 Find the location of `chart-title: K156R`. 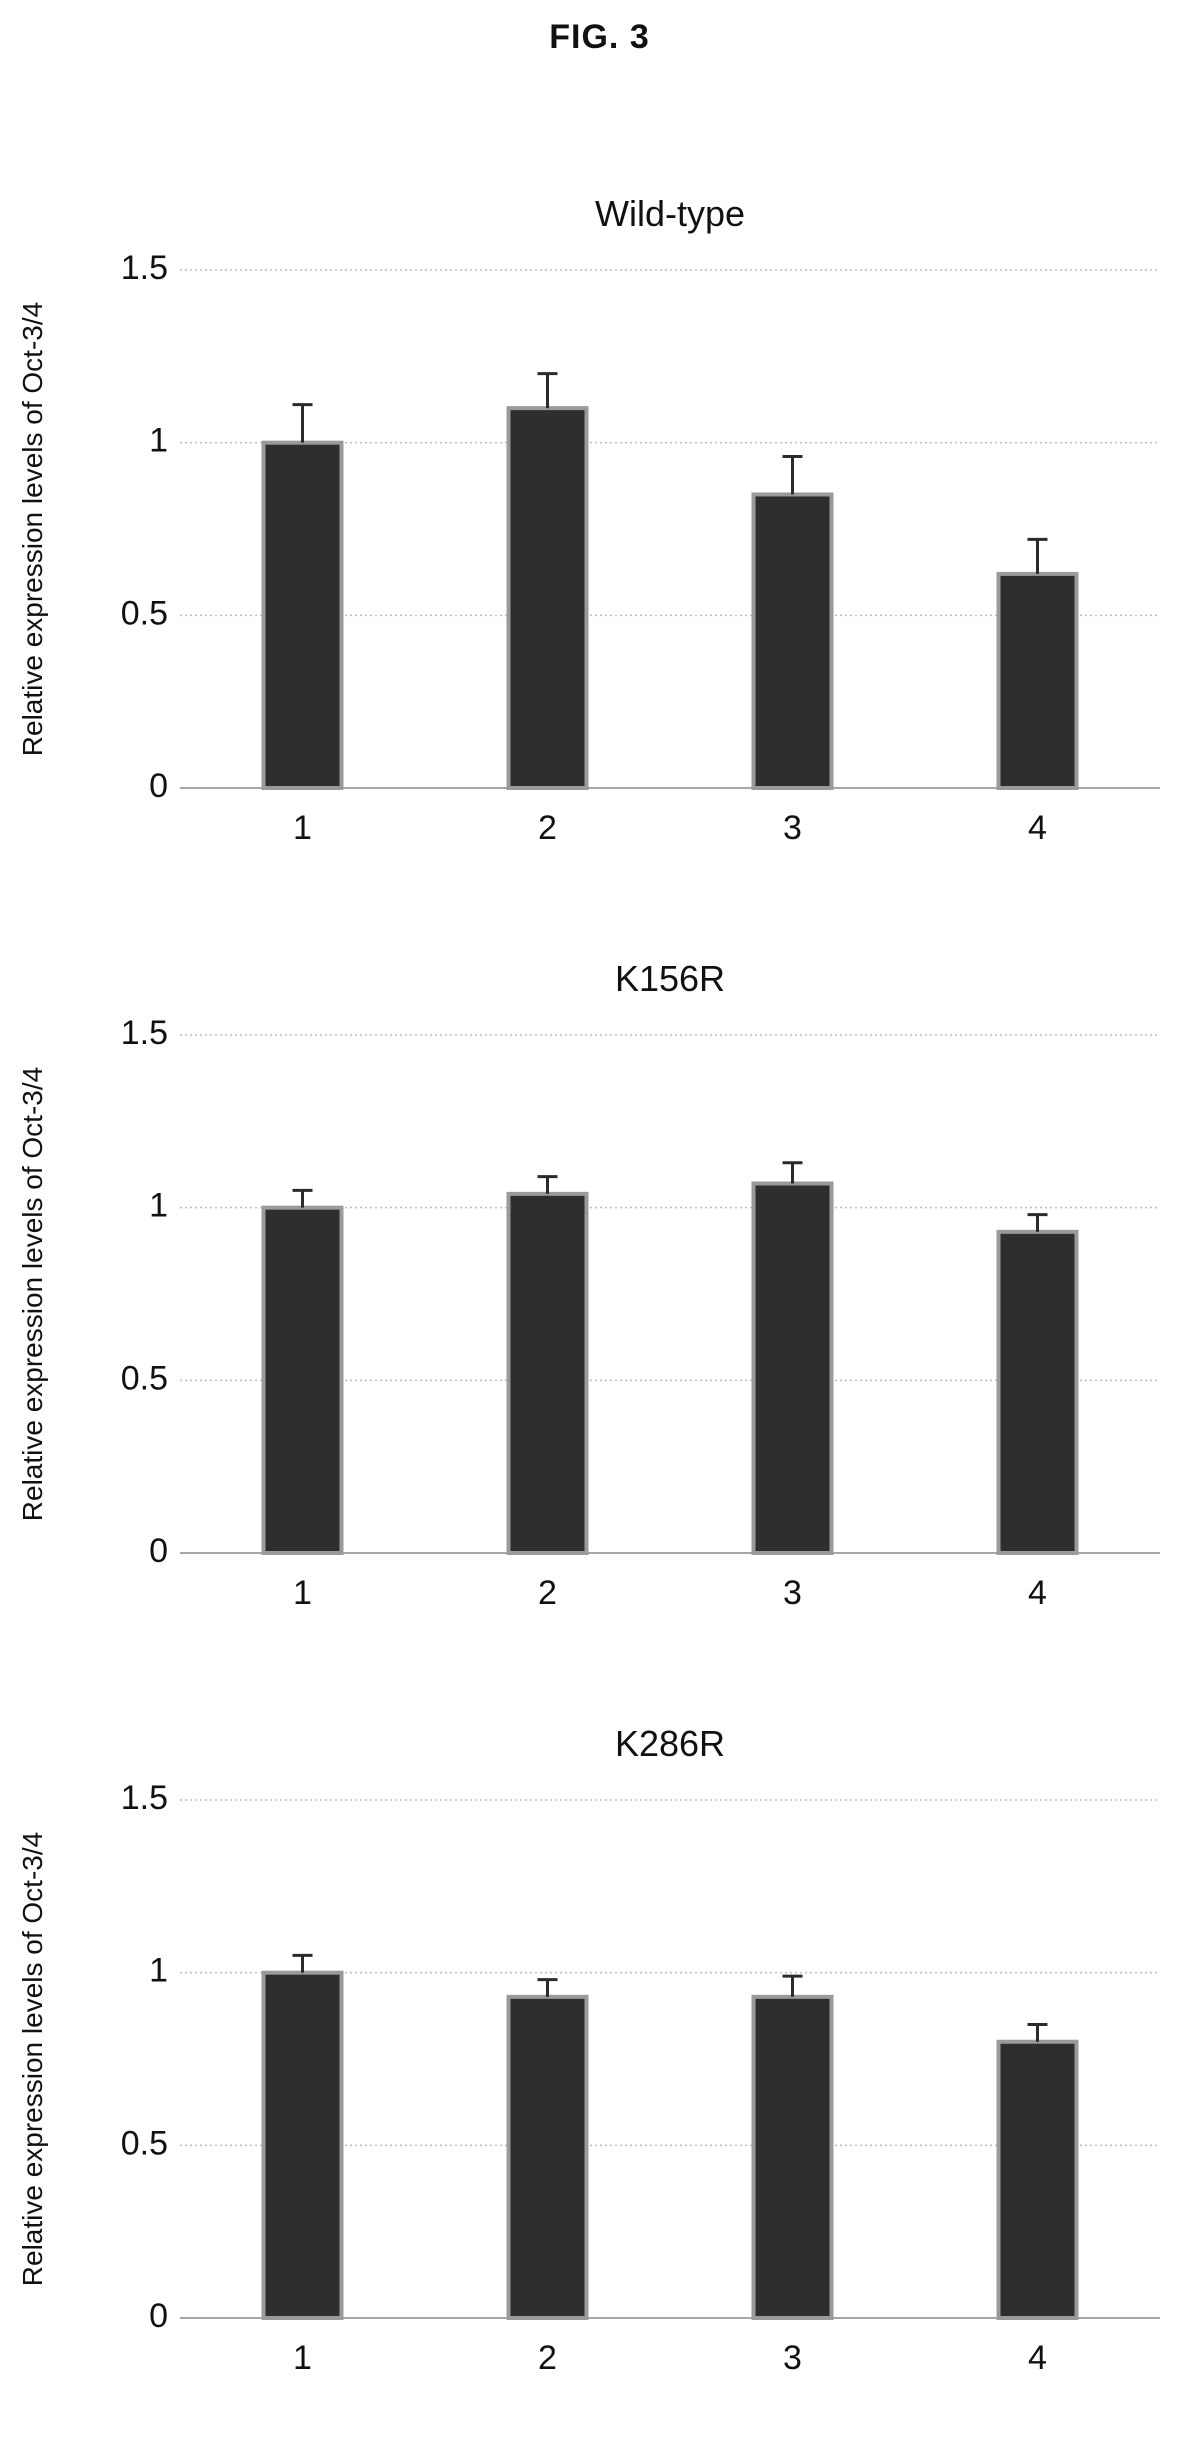

chart-title: K156R is located at coordinates (670, 978).